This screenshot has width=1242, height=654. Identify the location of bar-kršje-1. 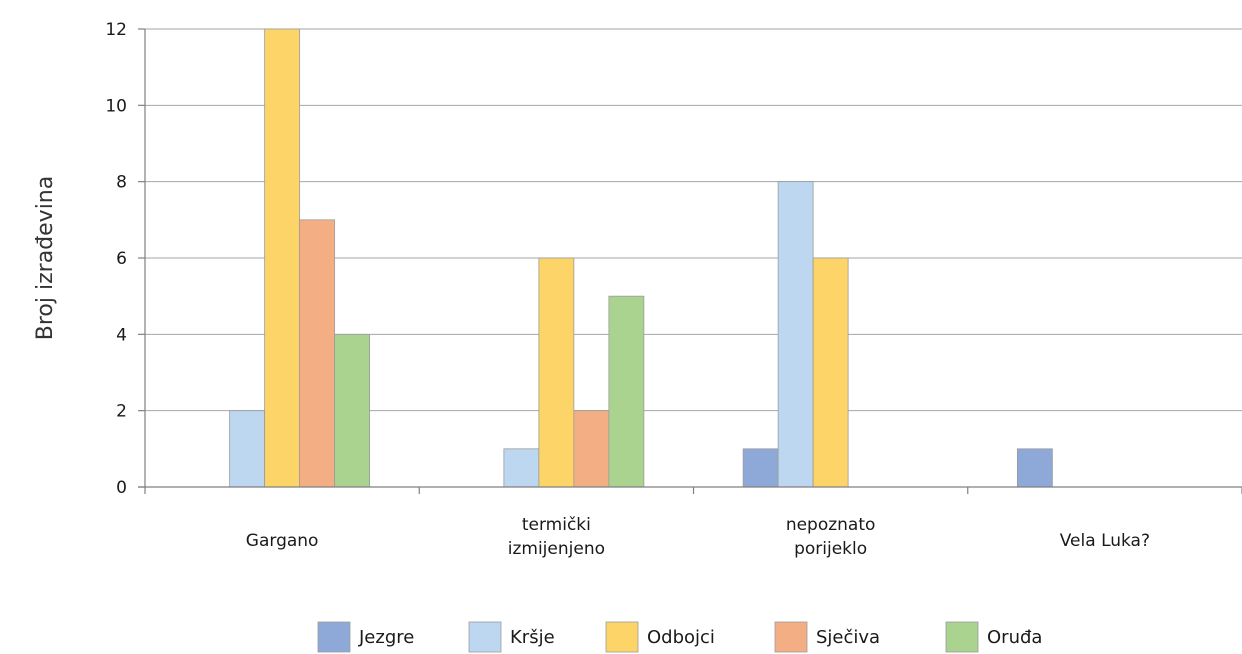
(247, 449).